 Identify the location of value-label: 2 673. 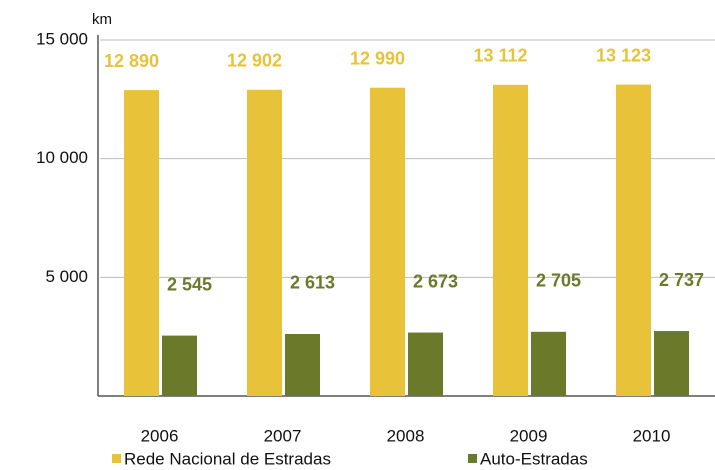
(435, 281).